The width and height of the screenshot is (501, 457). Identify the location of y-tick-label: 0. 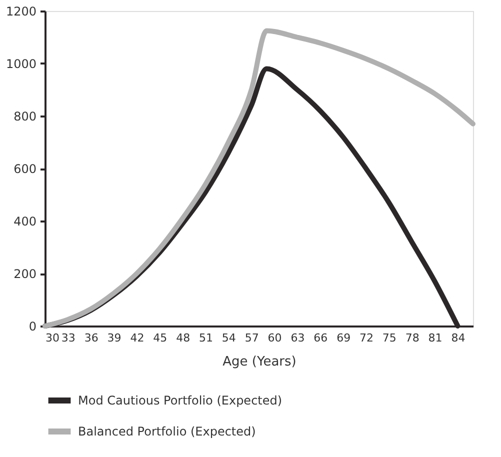
(32, 327).